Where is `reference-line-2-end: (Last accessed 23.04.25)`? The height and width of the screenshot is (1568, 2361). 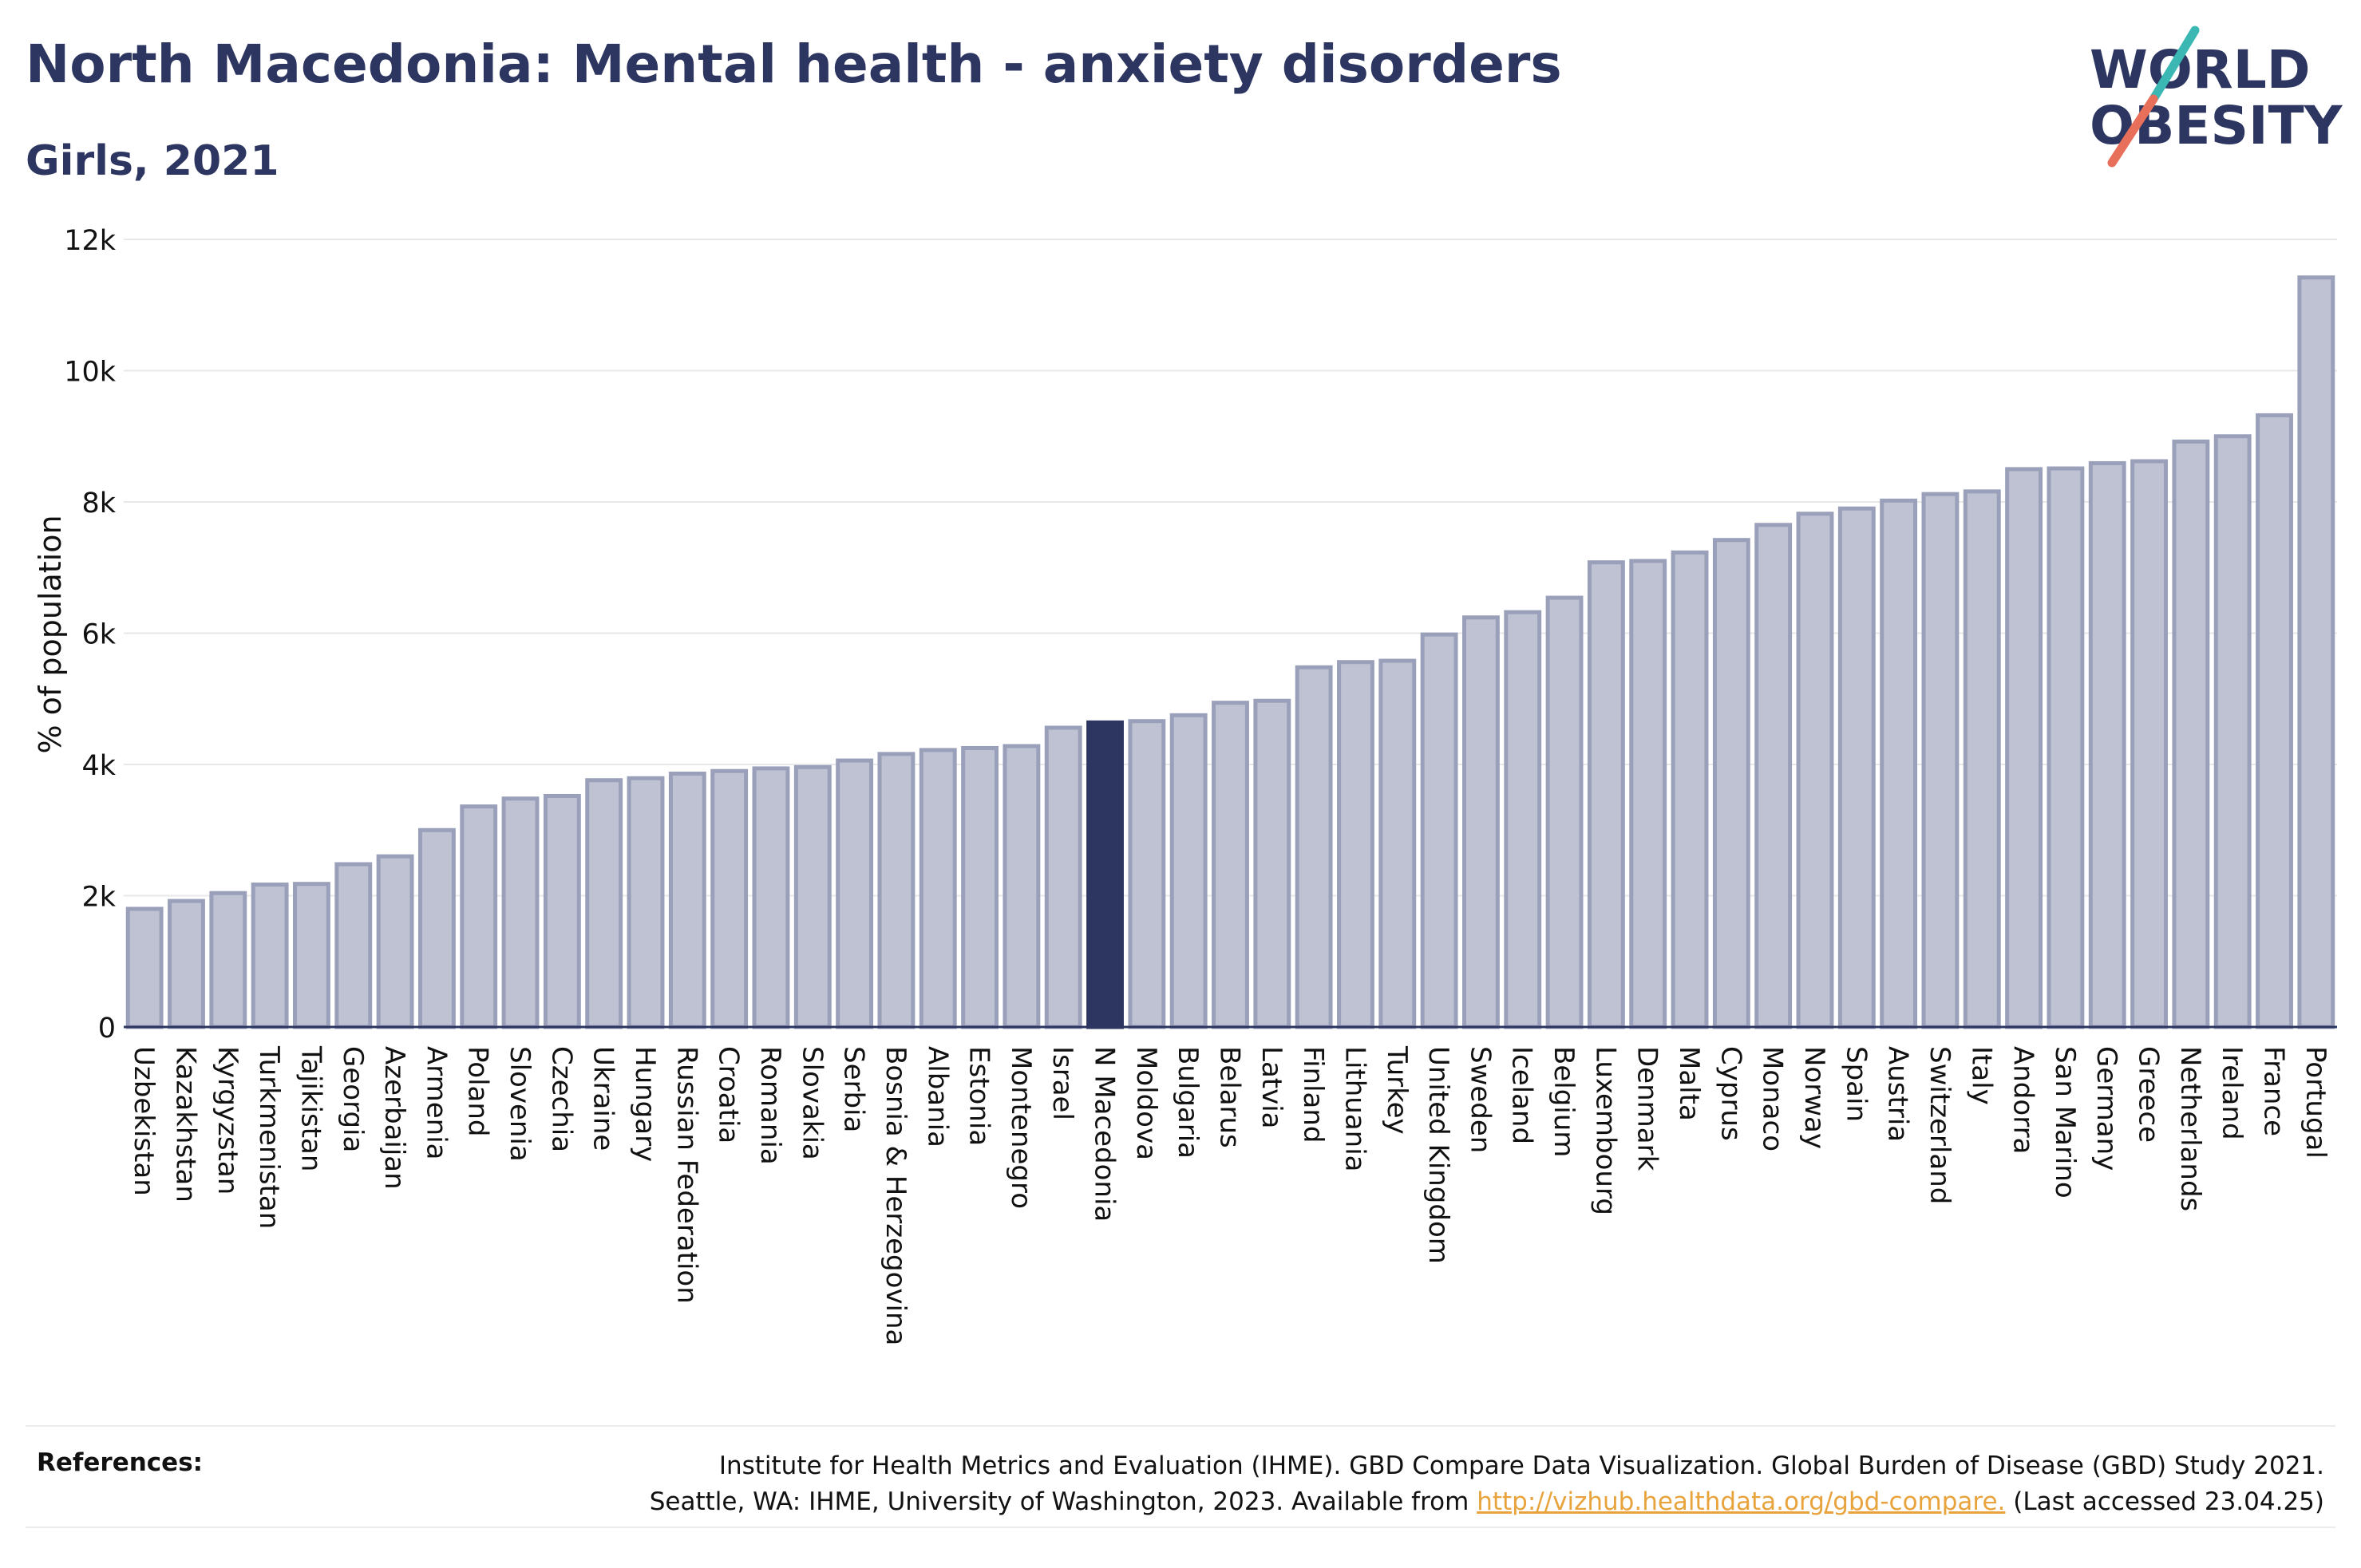
reference-line-2-end: (Last accessed 23.04.25) is located at coordinates (2164, 1501).